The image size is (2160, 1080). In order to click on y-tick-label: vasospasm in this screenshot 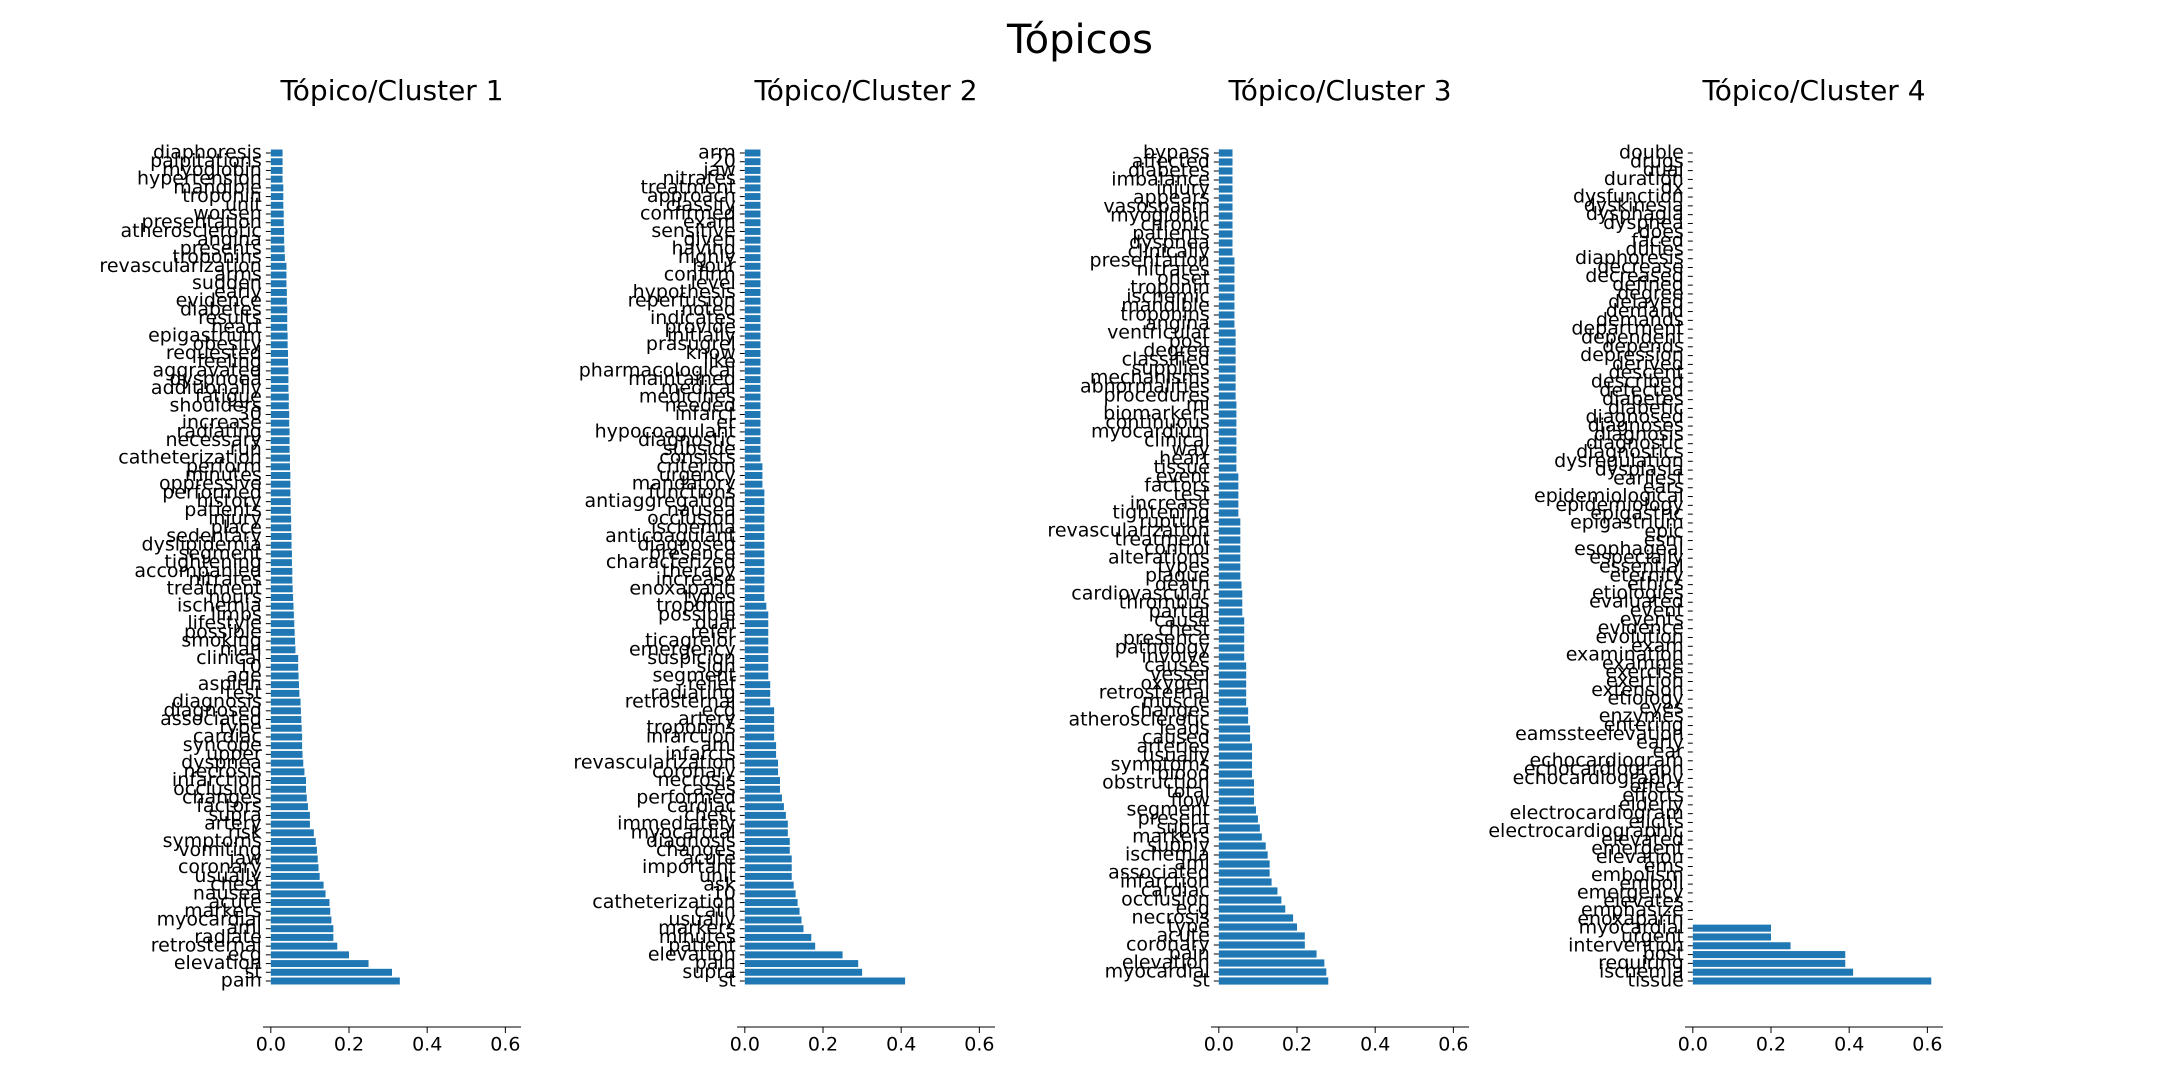, I will do `click(1156, 207)`.